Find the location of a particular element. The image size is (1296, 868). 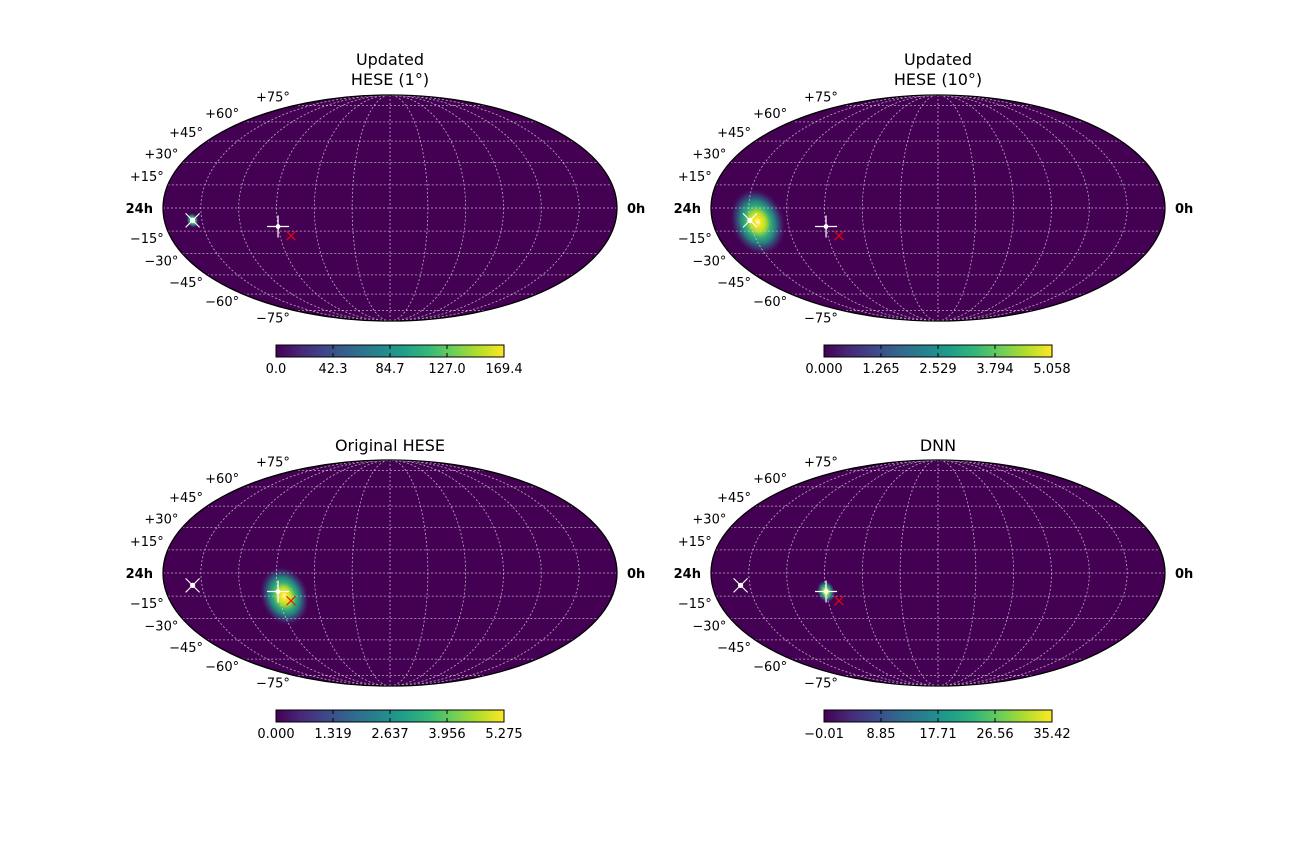

lat-label: −15° is located at coordinates (695, 604).